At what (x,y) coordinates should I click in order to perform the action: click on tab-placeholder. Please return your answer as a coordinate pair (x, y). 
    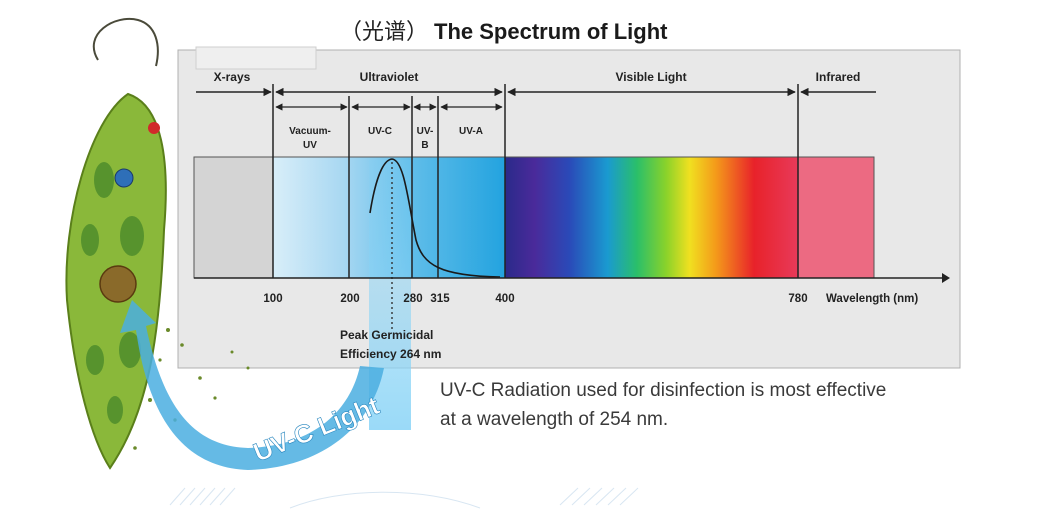
    Looking at the image, I should click on (256, 58).